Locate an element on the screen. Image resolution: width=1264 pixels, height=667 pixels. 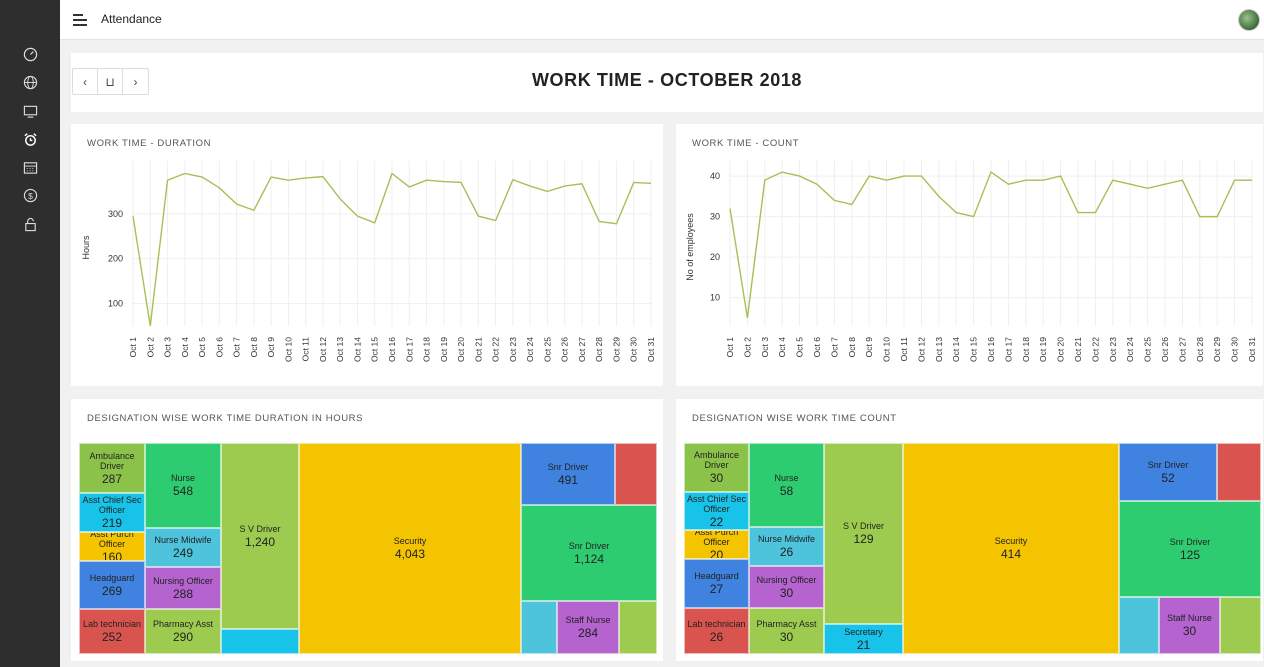
treemap-cell: Nursing Officer 288 is located at coordinates (183, 588).